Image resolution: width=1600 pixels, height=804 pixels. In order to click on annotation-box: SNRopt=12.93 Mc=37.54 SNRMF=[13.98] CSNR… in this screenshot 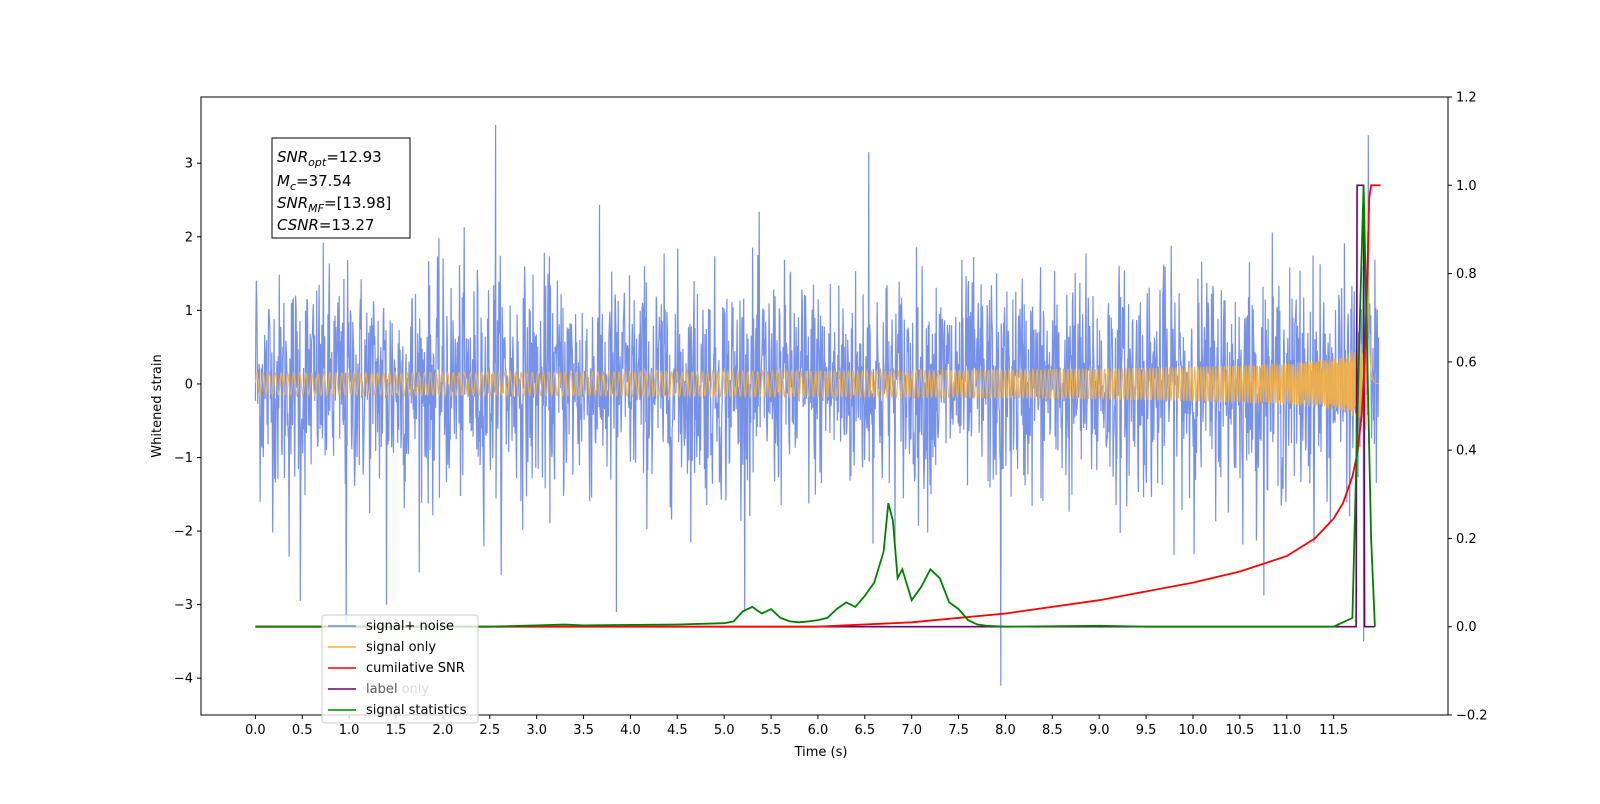, I will do `click(341, 188)`.